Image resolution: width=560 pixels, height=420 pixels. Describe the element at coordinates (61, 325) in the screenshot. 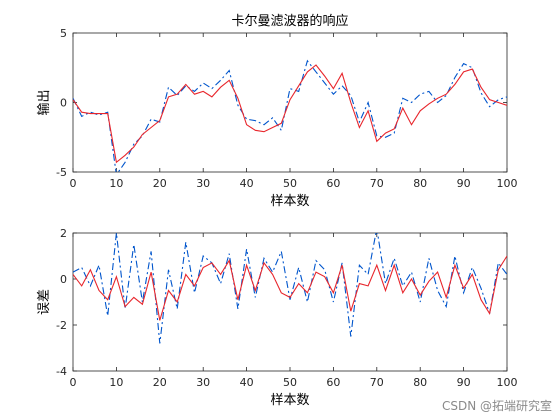

I see `y-tick-label: -2` at that location.